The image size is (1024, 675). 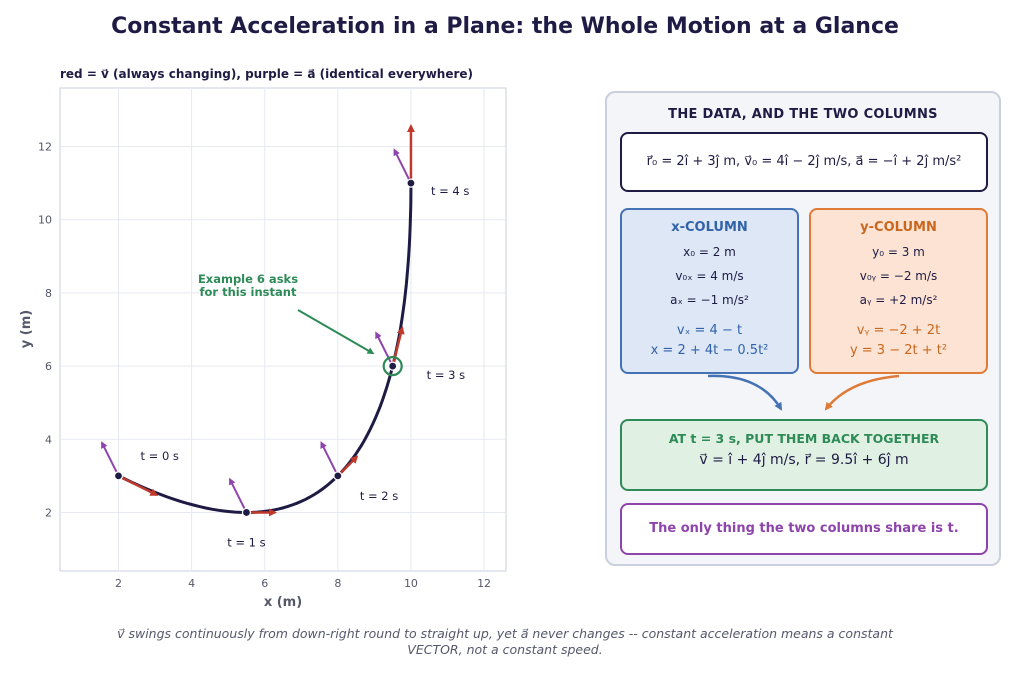 I want to click on y-column-row: v₀ᵧ = −2 m/s, so click(x=898, y=276).